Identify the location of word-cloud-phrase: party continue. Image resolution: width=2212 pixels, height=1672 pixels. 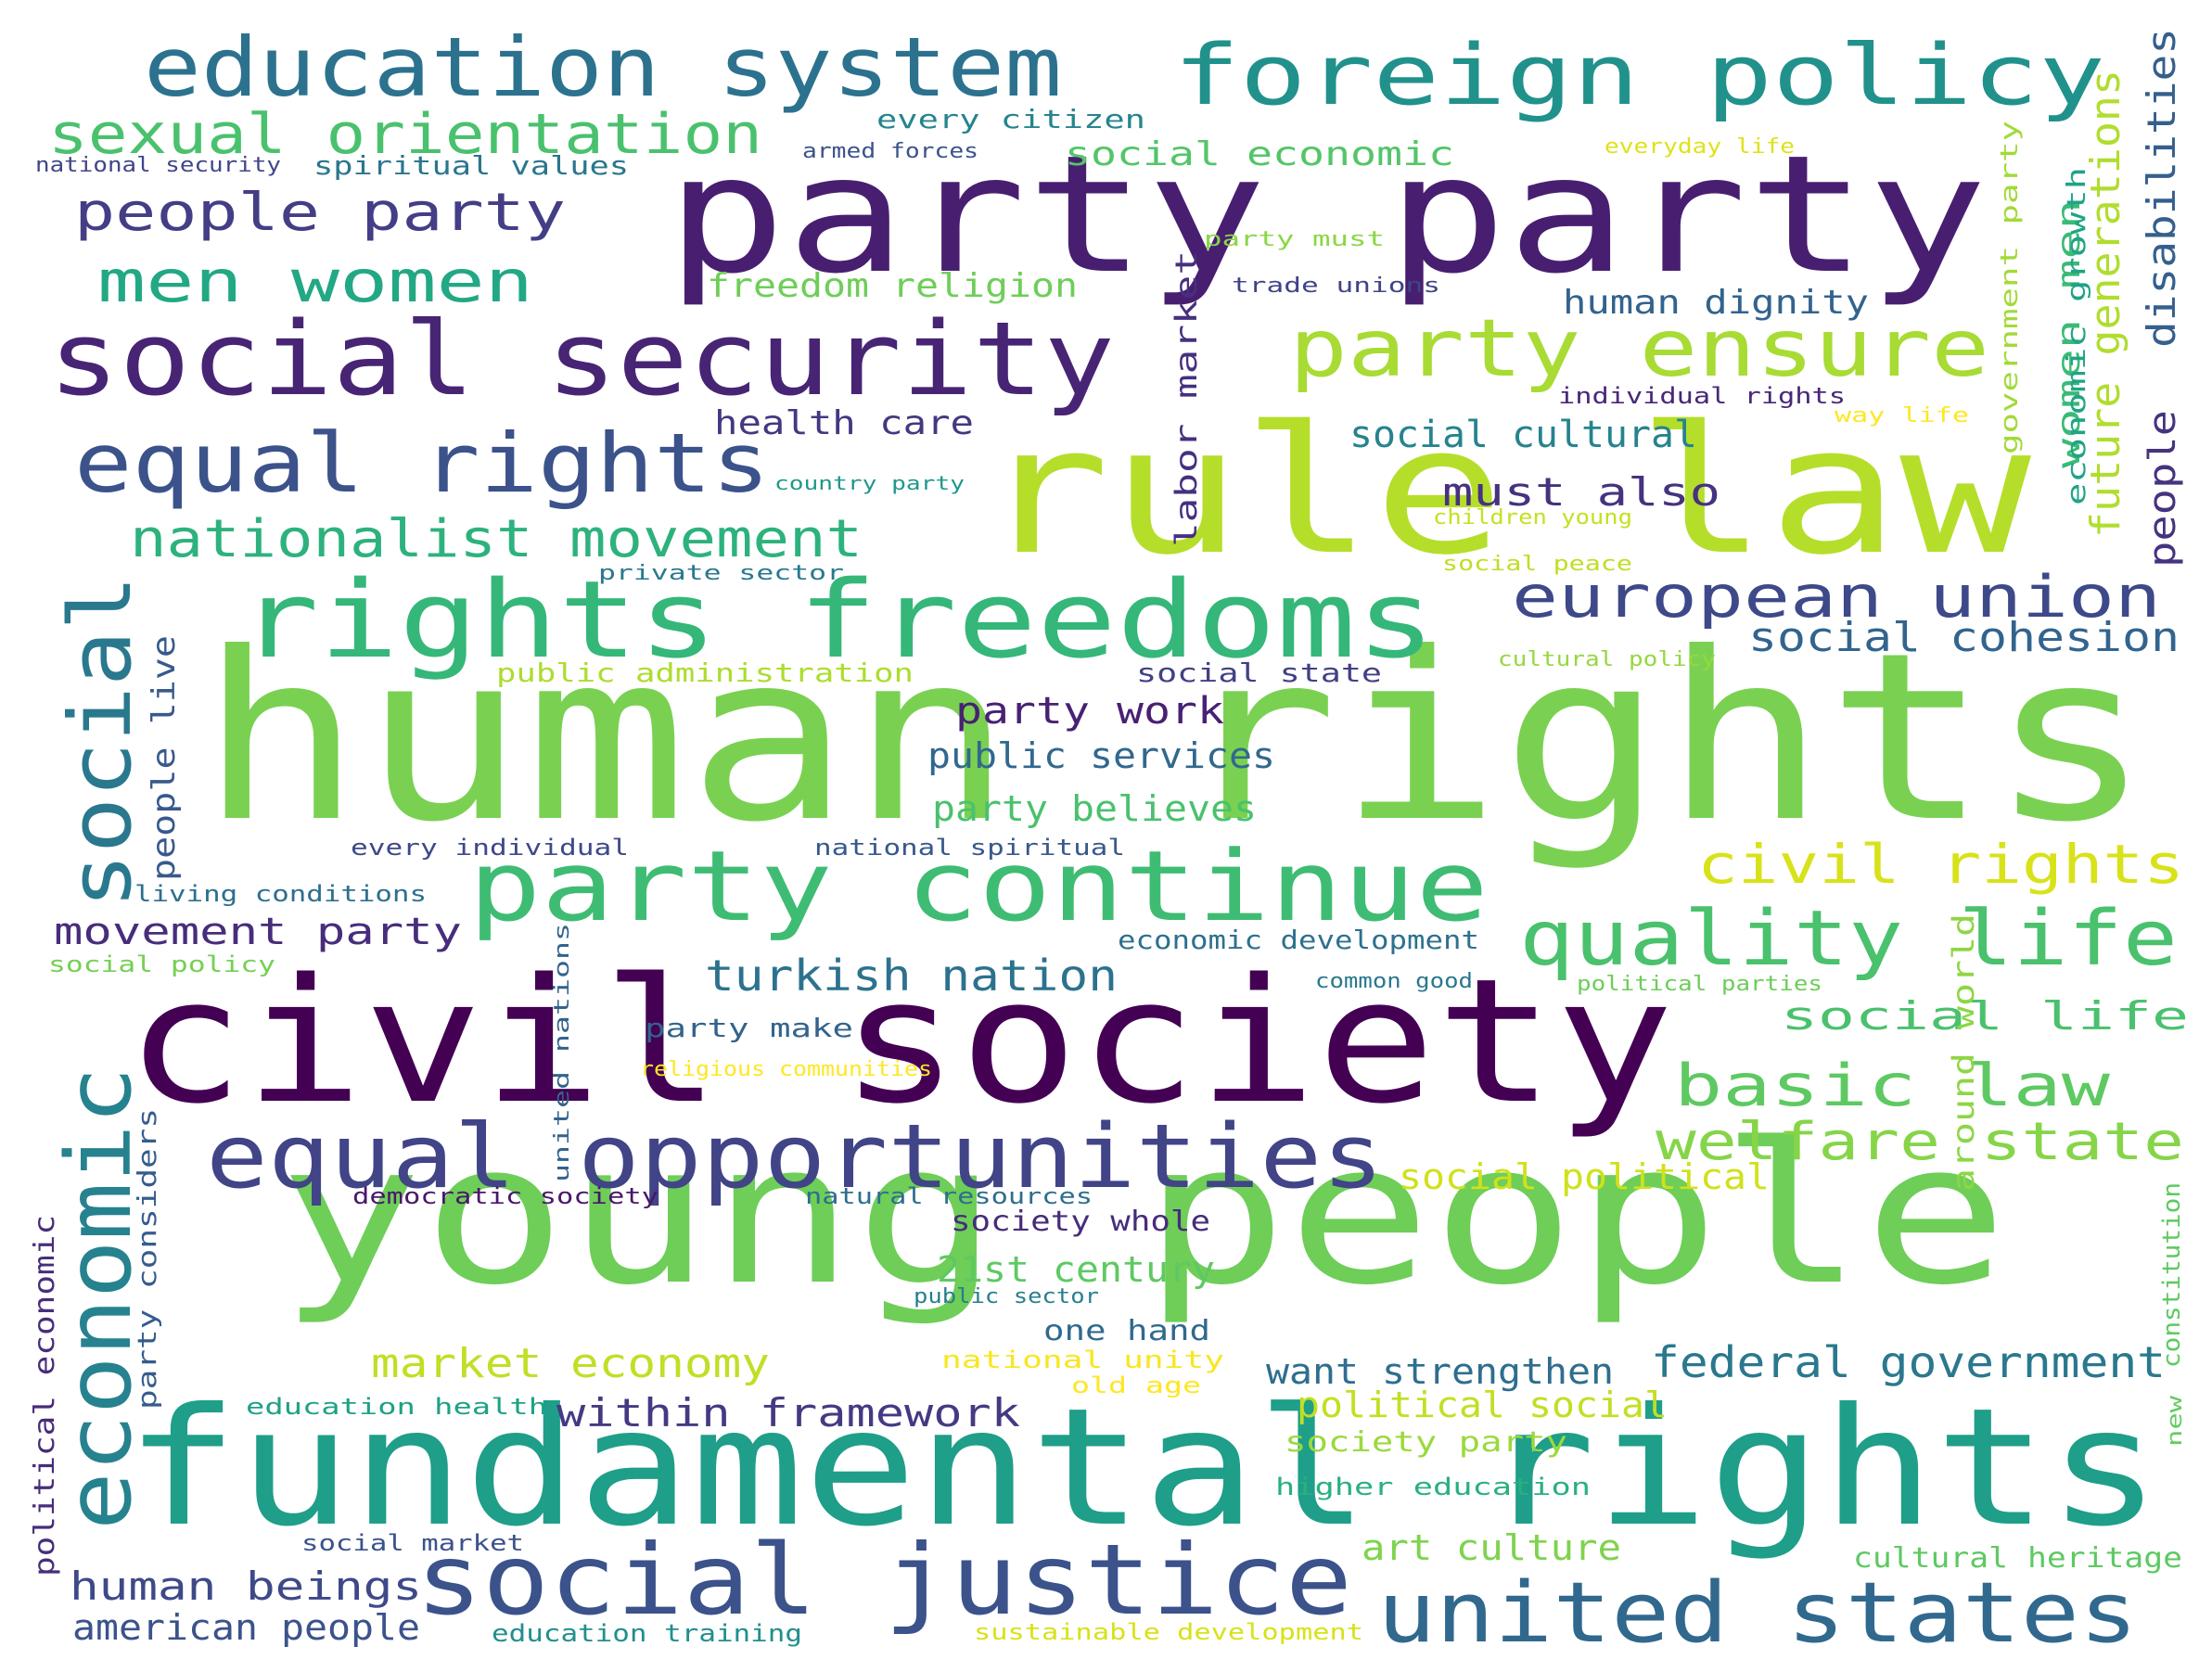
(979, 886).